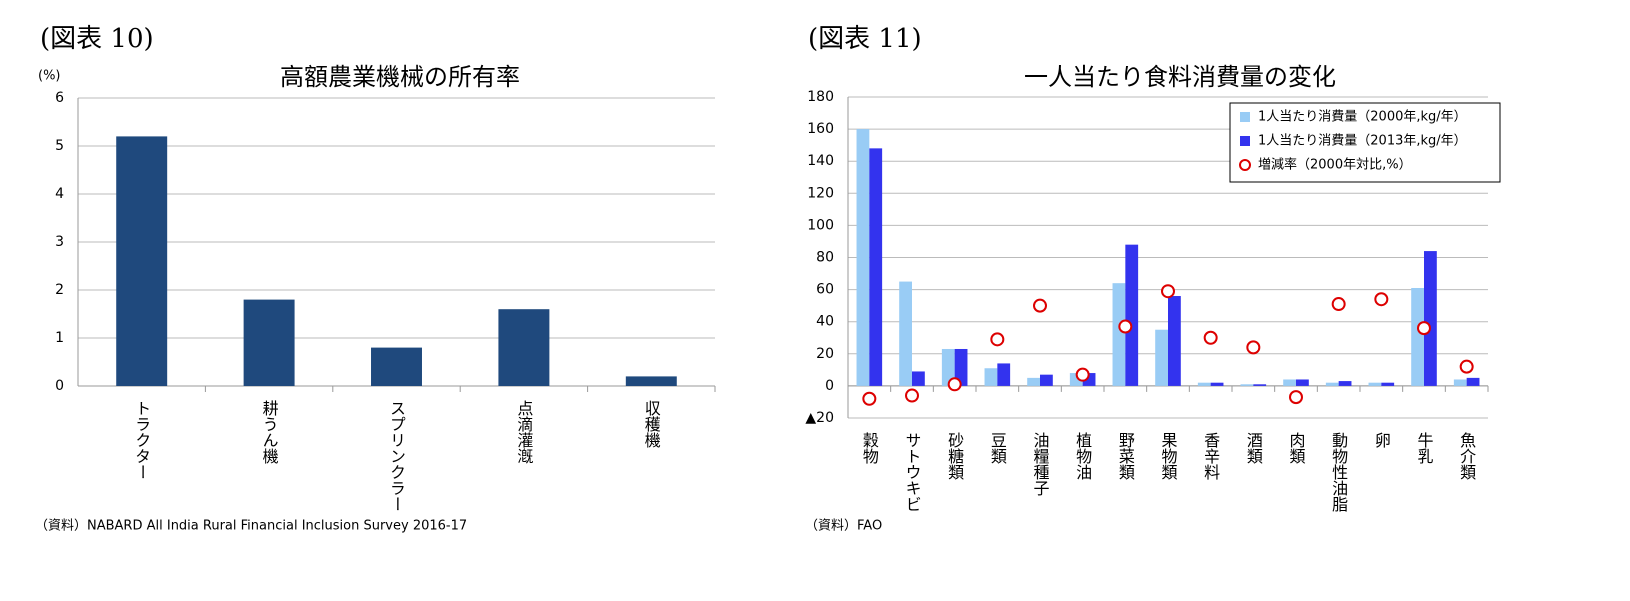 Image resolution: width=1630 pixels, height=601 pixels. I want to click on x-tick-label: 油糧種子, so click(1040, 464).